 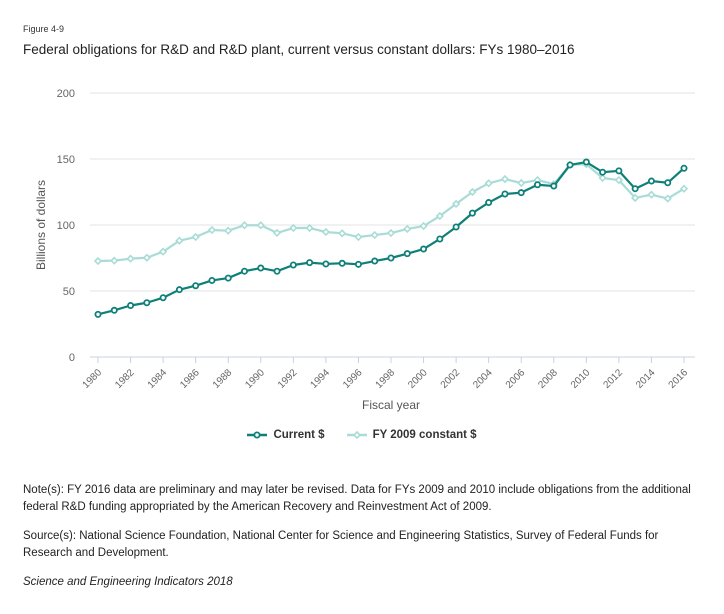 I want to click on x-axis-label: Fiscal year, so click(x=391, y=405).